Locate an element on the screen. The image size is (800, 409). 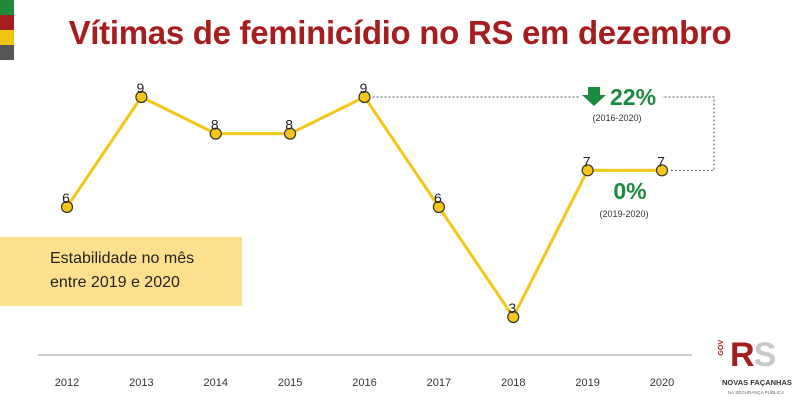
flag-stripe-green is located at coordinates (7, 7).